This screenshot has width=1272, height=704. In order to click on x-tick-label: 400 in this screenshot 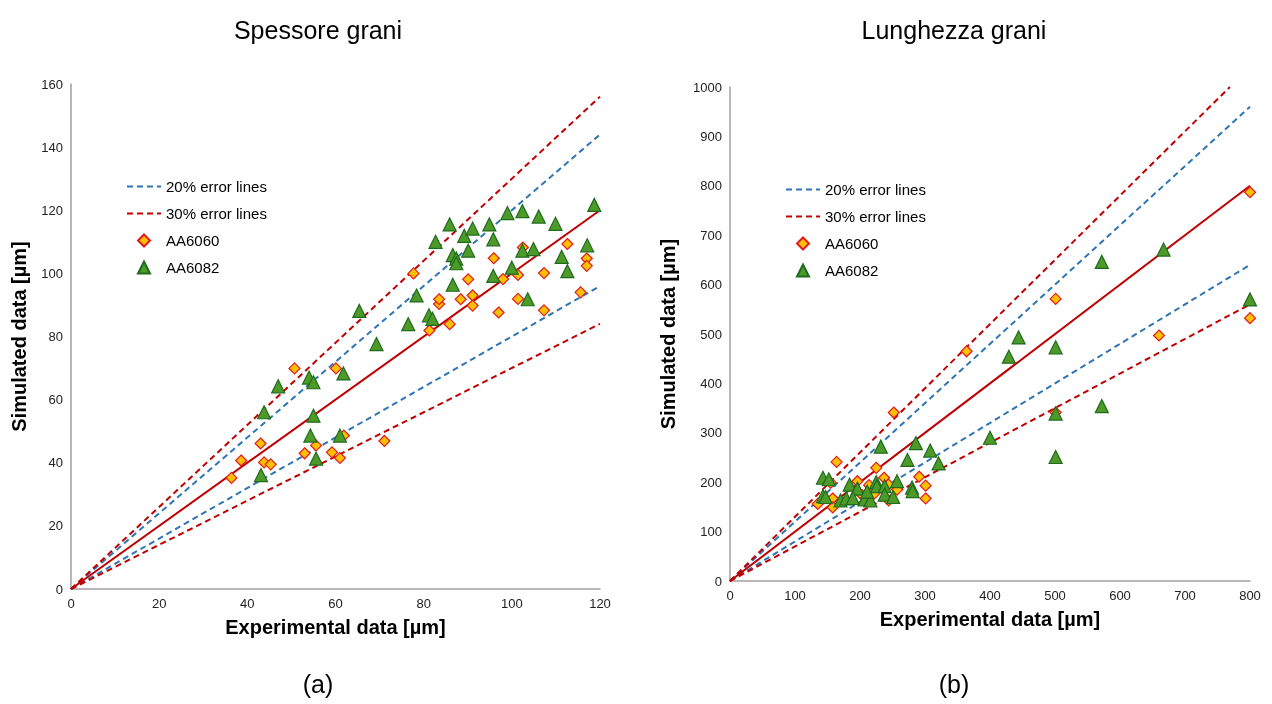, I will do `click(990, 595)`.